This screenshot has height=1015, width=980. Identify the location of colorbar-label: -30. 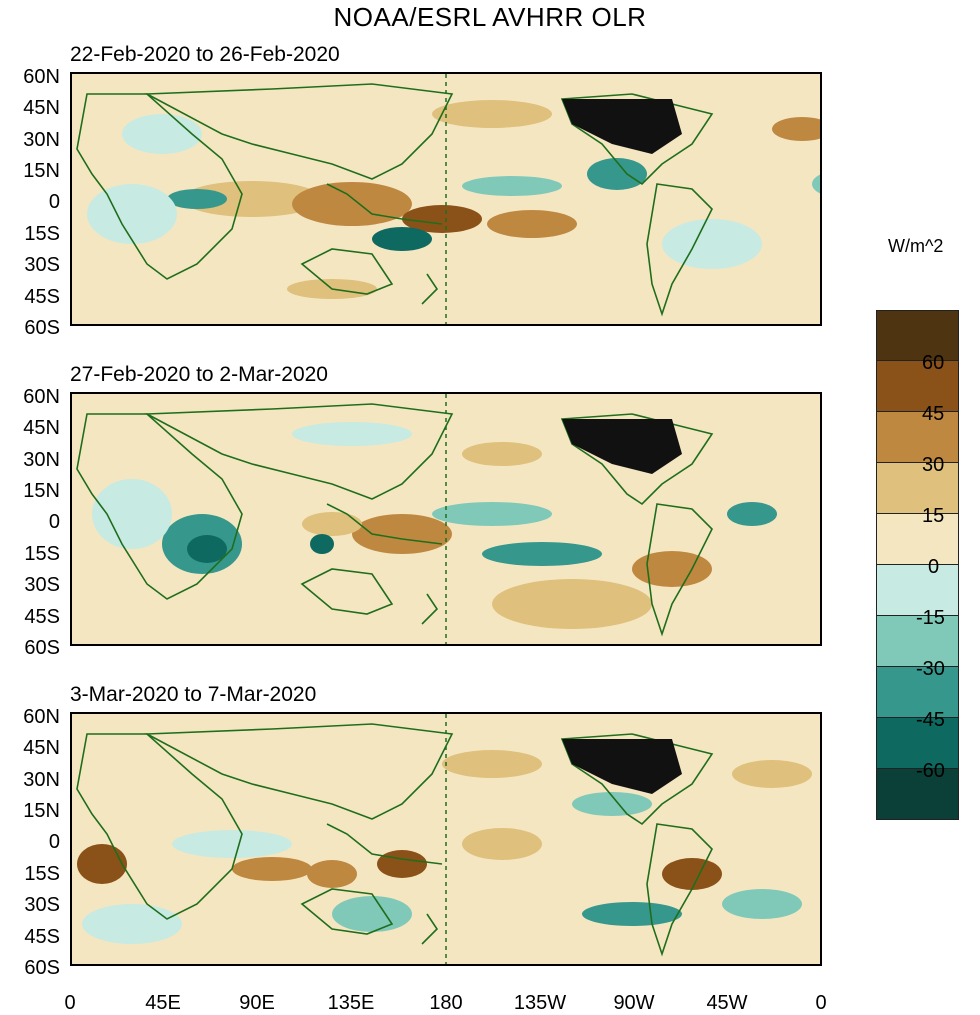
(930, 669).